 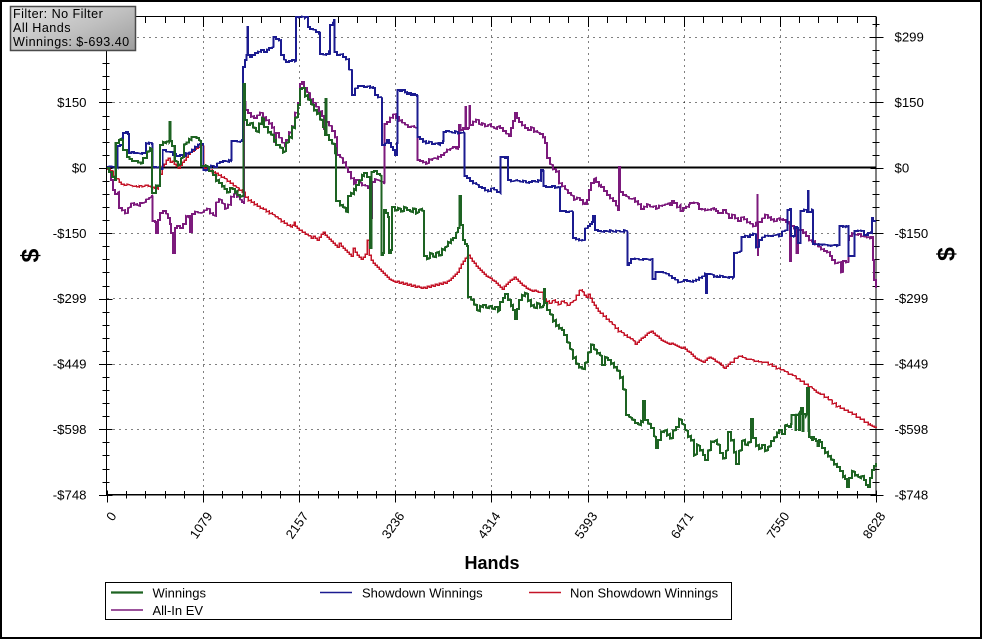 I want to click on svg-text: All-In EV, so click(x=178, y=610).